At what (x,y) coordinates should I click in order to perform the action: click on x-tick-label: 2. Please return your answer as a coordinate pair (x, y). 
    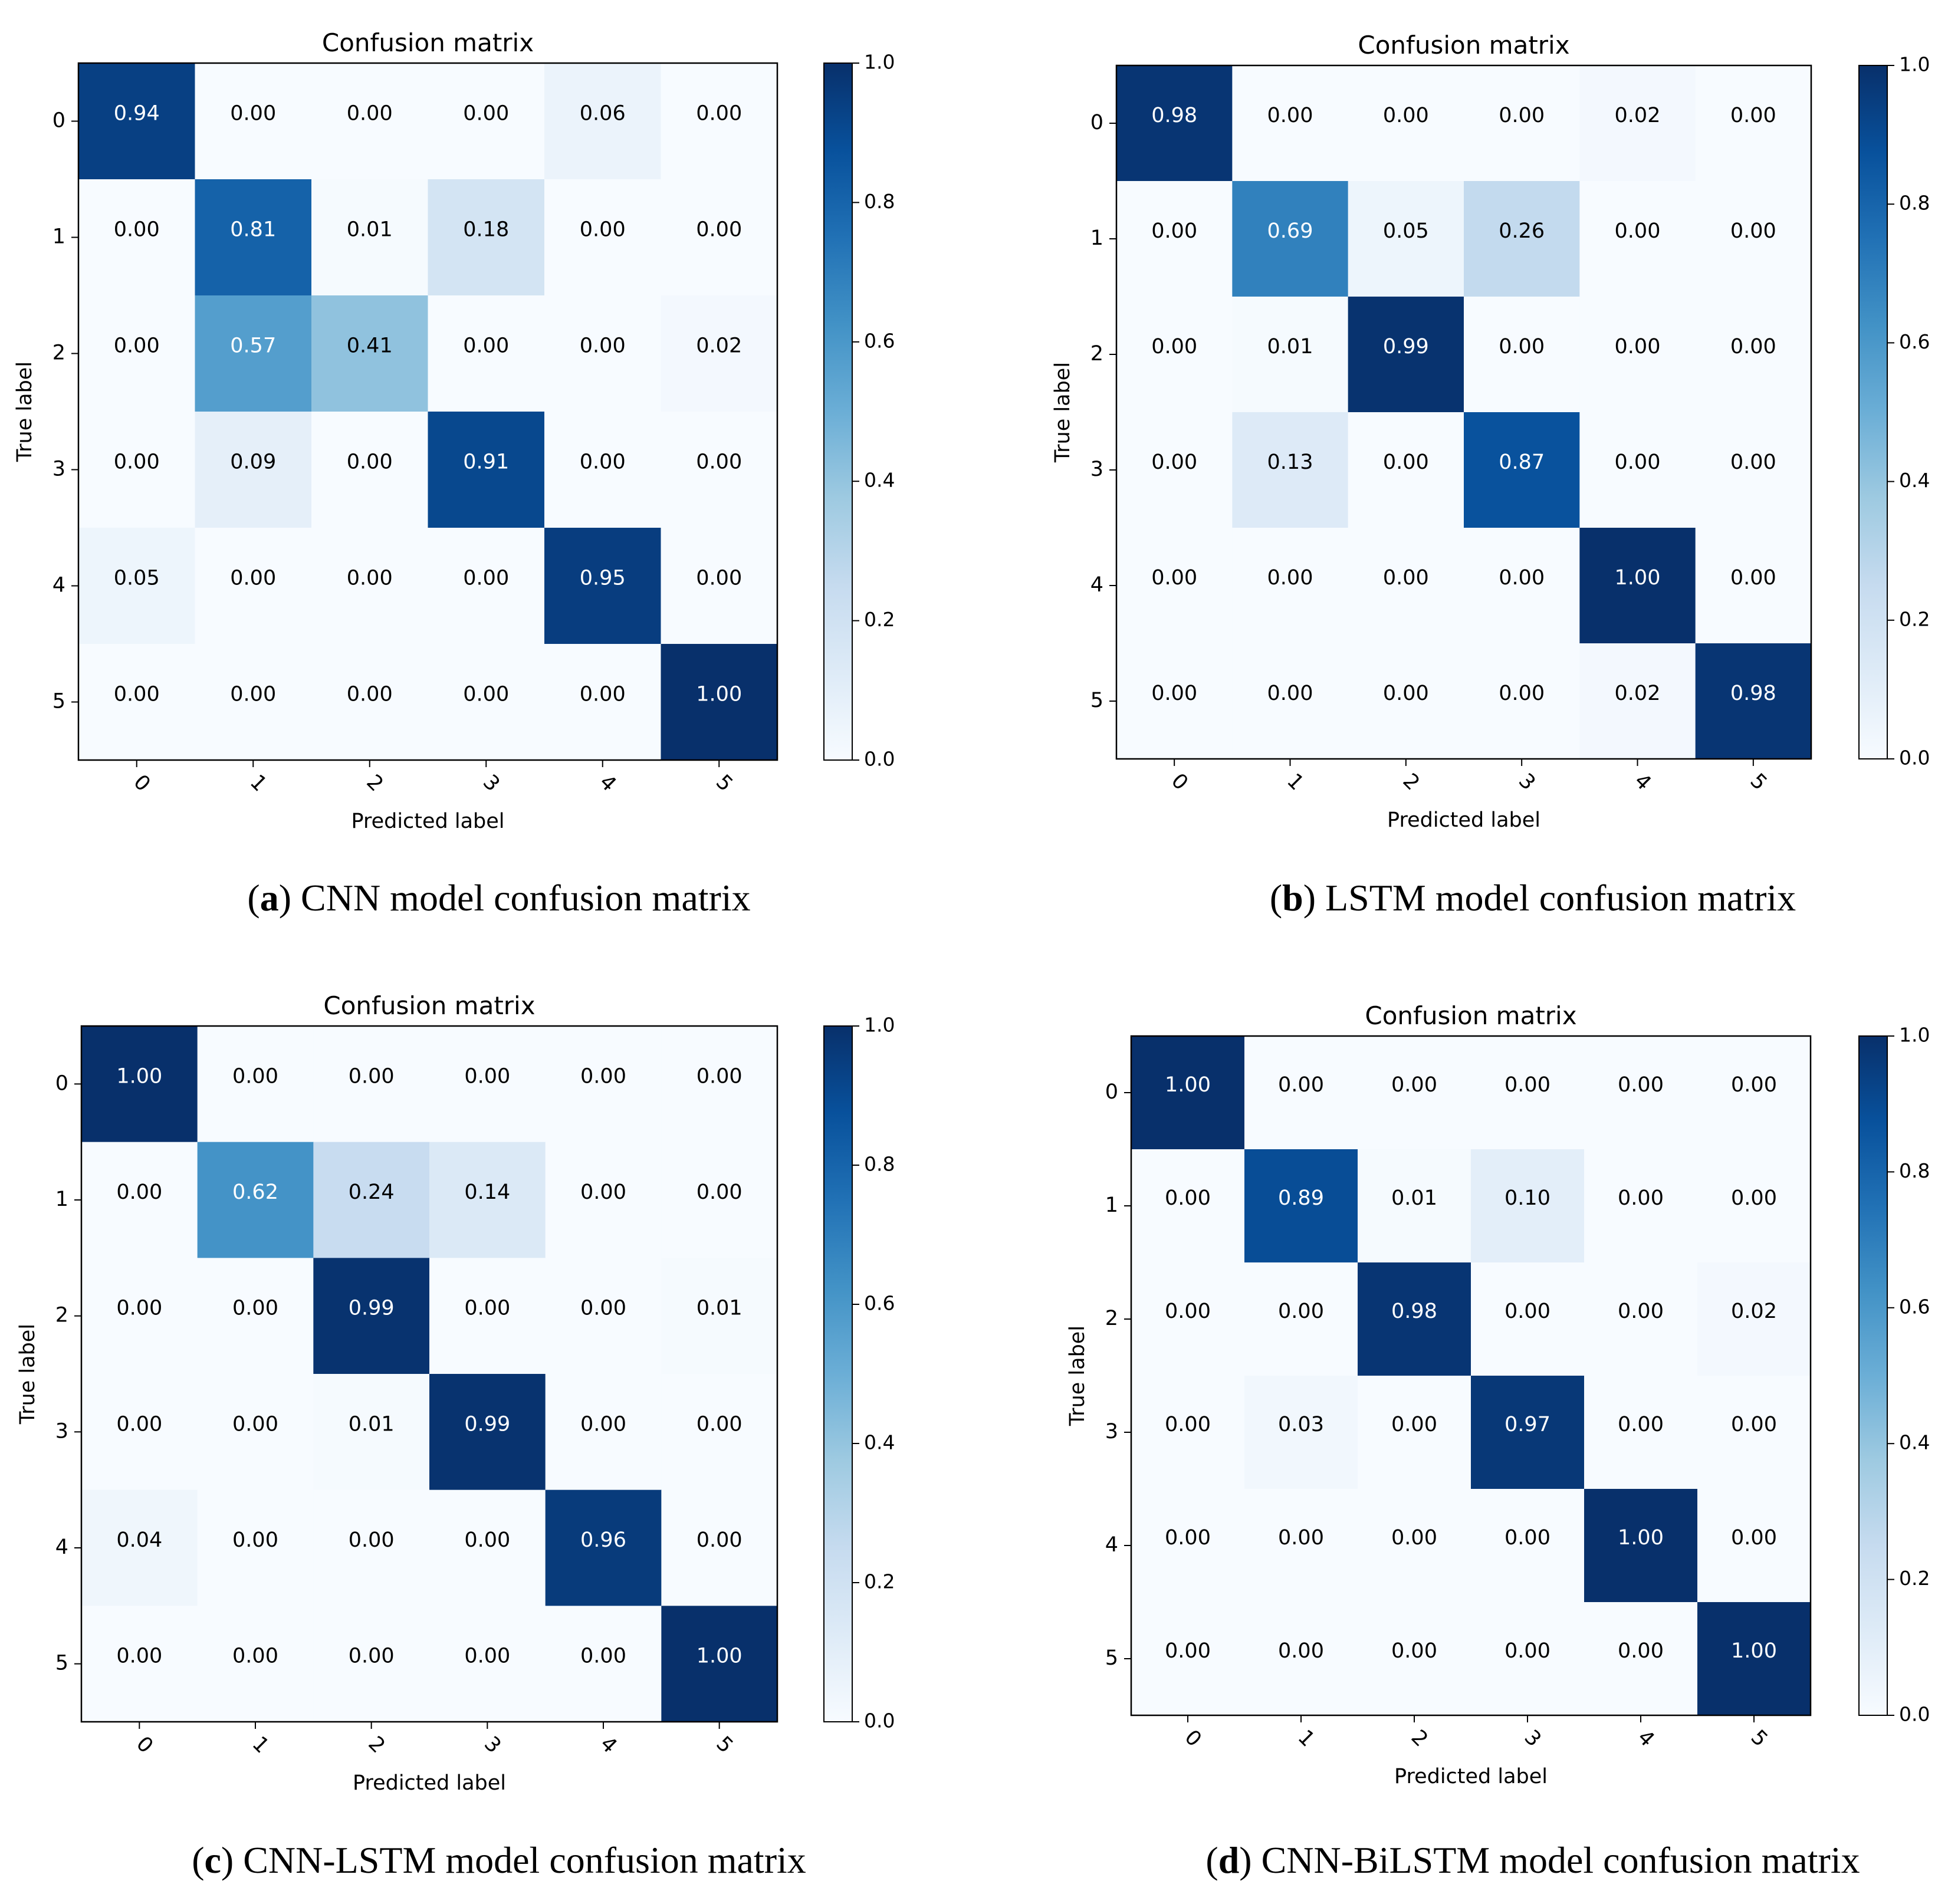
    Looking at the image, I should click on (1420, 1738).